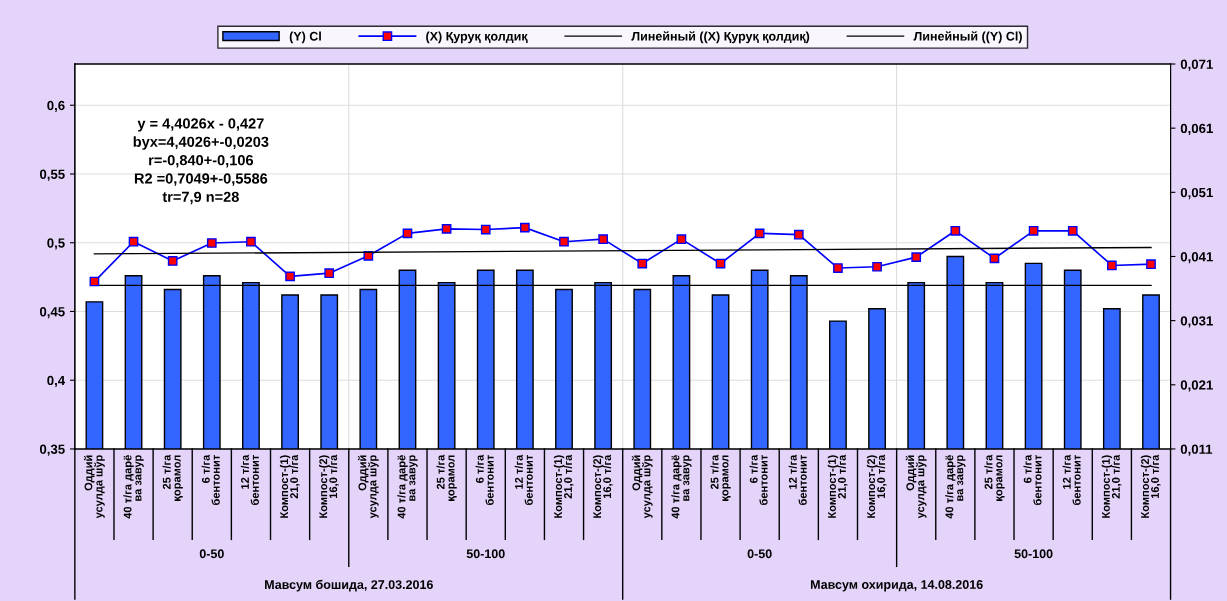 This screenshot has height=601, width=1227. Describe the element at coordinates (201, 161) in the screenshot. I see `annotation: y = 4,4026x - 0,427 byx=4,4026+-0,0203 r=-0,840+-0,106 R2 =0,7049+-0,5586 tr=7,9 n=28` at that location.